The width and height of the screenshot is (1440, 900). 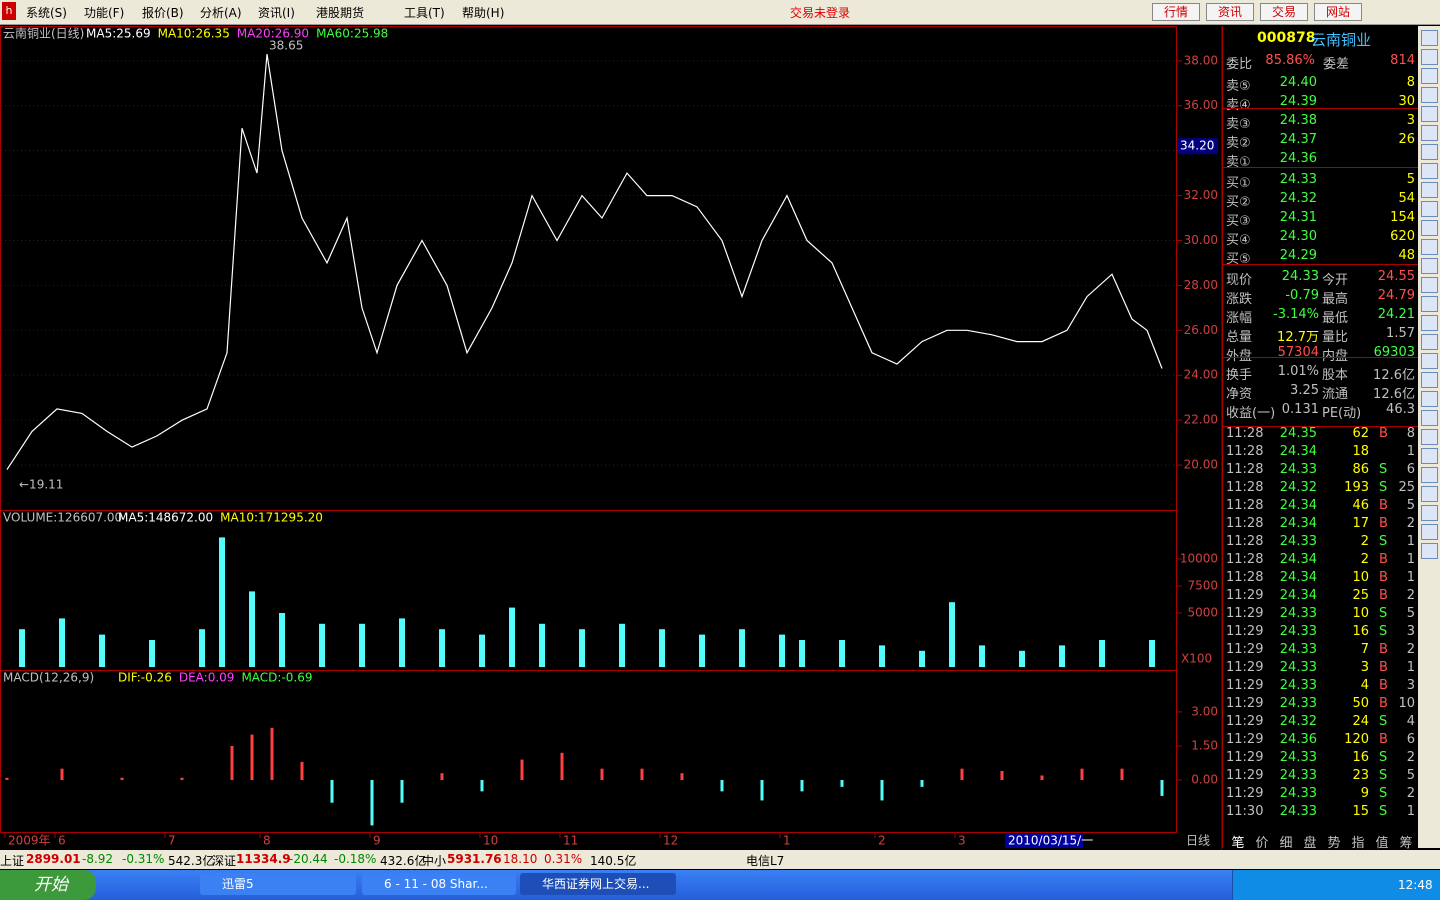 What do you see at coordinates (191, 861) in the screenshot?
I see `status-item: 542.3亿` at bounding box center [191, 861].